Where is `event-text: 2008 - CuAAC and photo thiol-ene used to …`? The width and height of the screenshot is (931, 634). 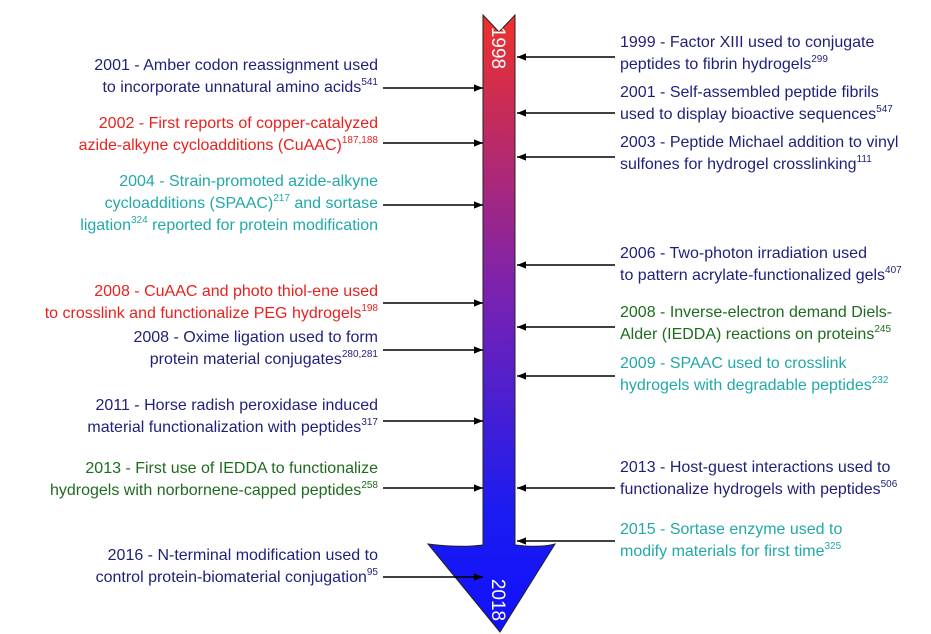 event-text: 2008 - CuAAC and photo thiol-ene used to … is located at coordinates (212, 302).